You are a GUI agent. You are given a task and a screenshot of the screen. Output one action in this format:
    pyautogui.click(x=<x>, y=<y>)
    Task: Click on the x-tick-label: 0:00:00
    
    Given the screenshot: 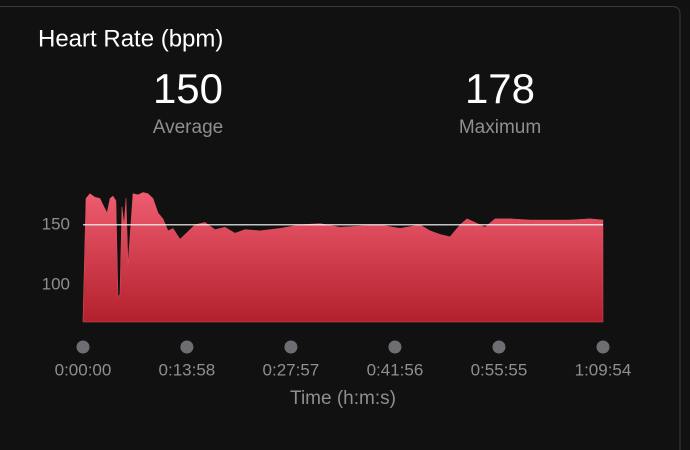 What is the action you would take?
    pyautogui.click(x=83, y=369)
    